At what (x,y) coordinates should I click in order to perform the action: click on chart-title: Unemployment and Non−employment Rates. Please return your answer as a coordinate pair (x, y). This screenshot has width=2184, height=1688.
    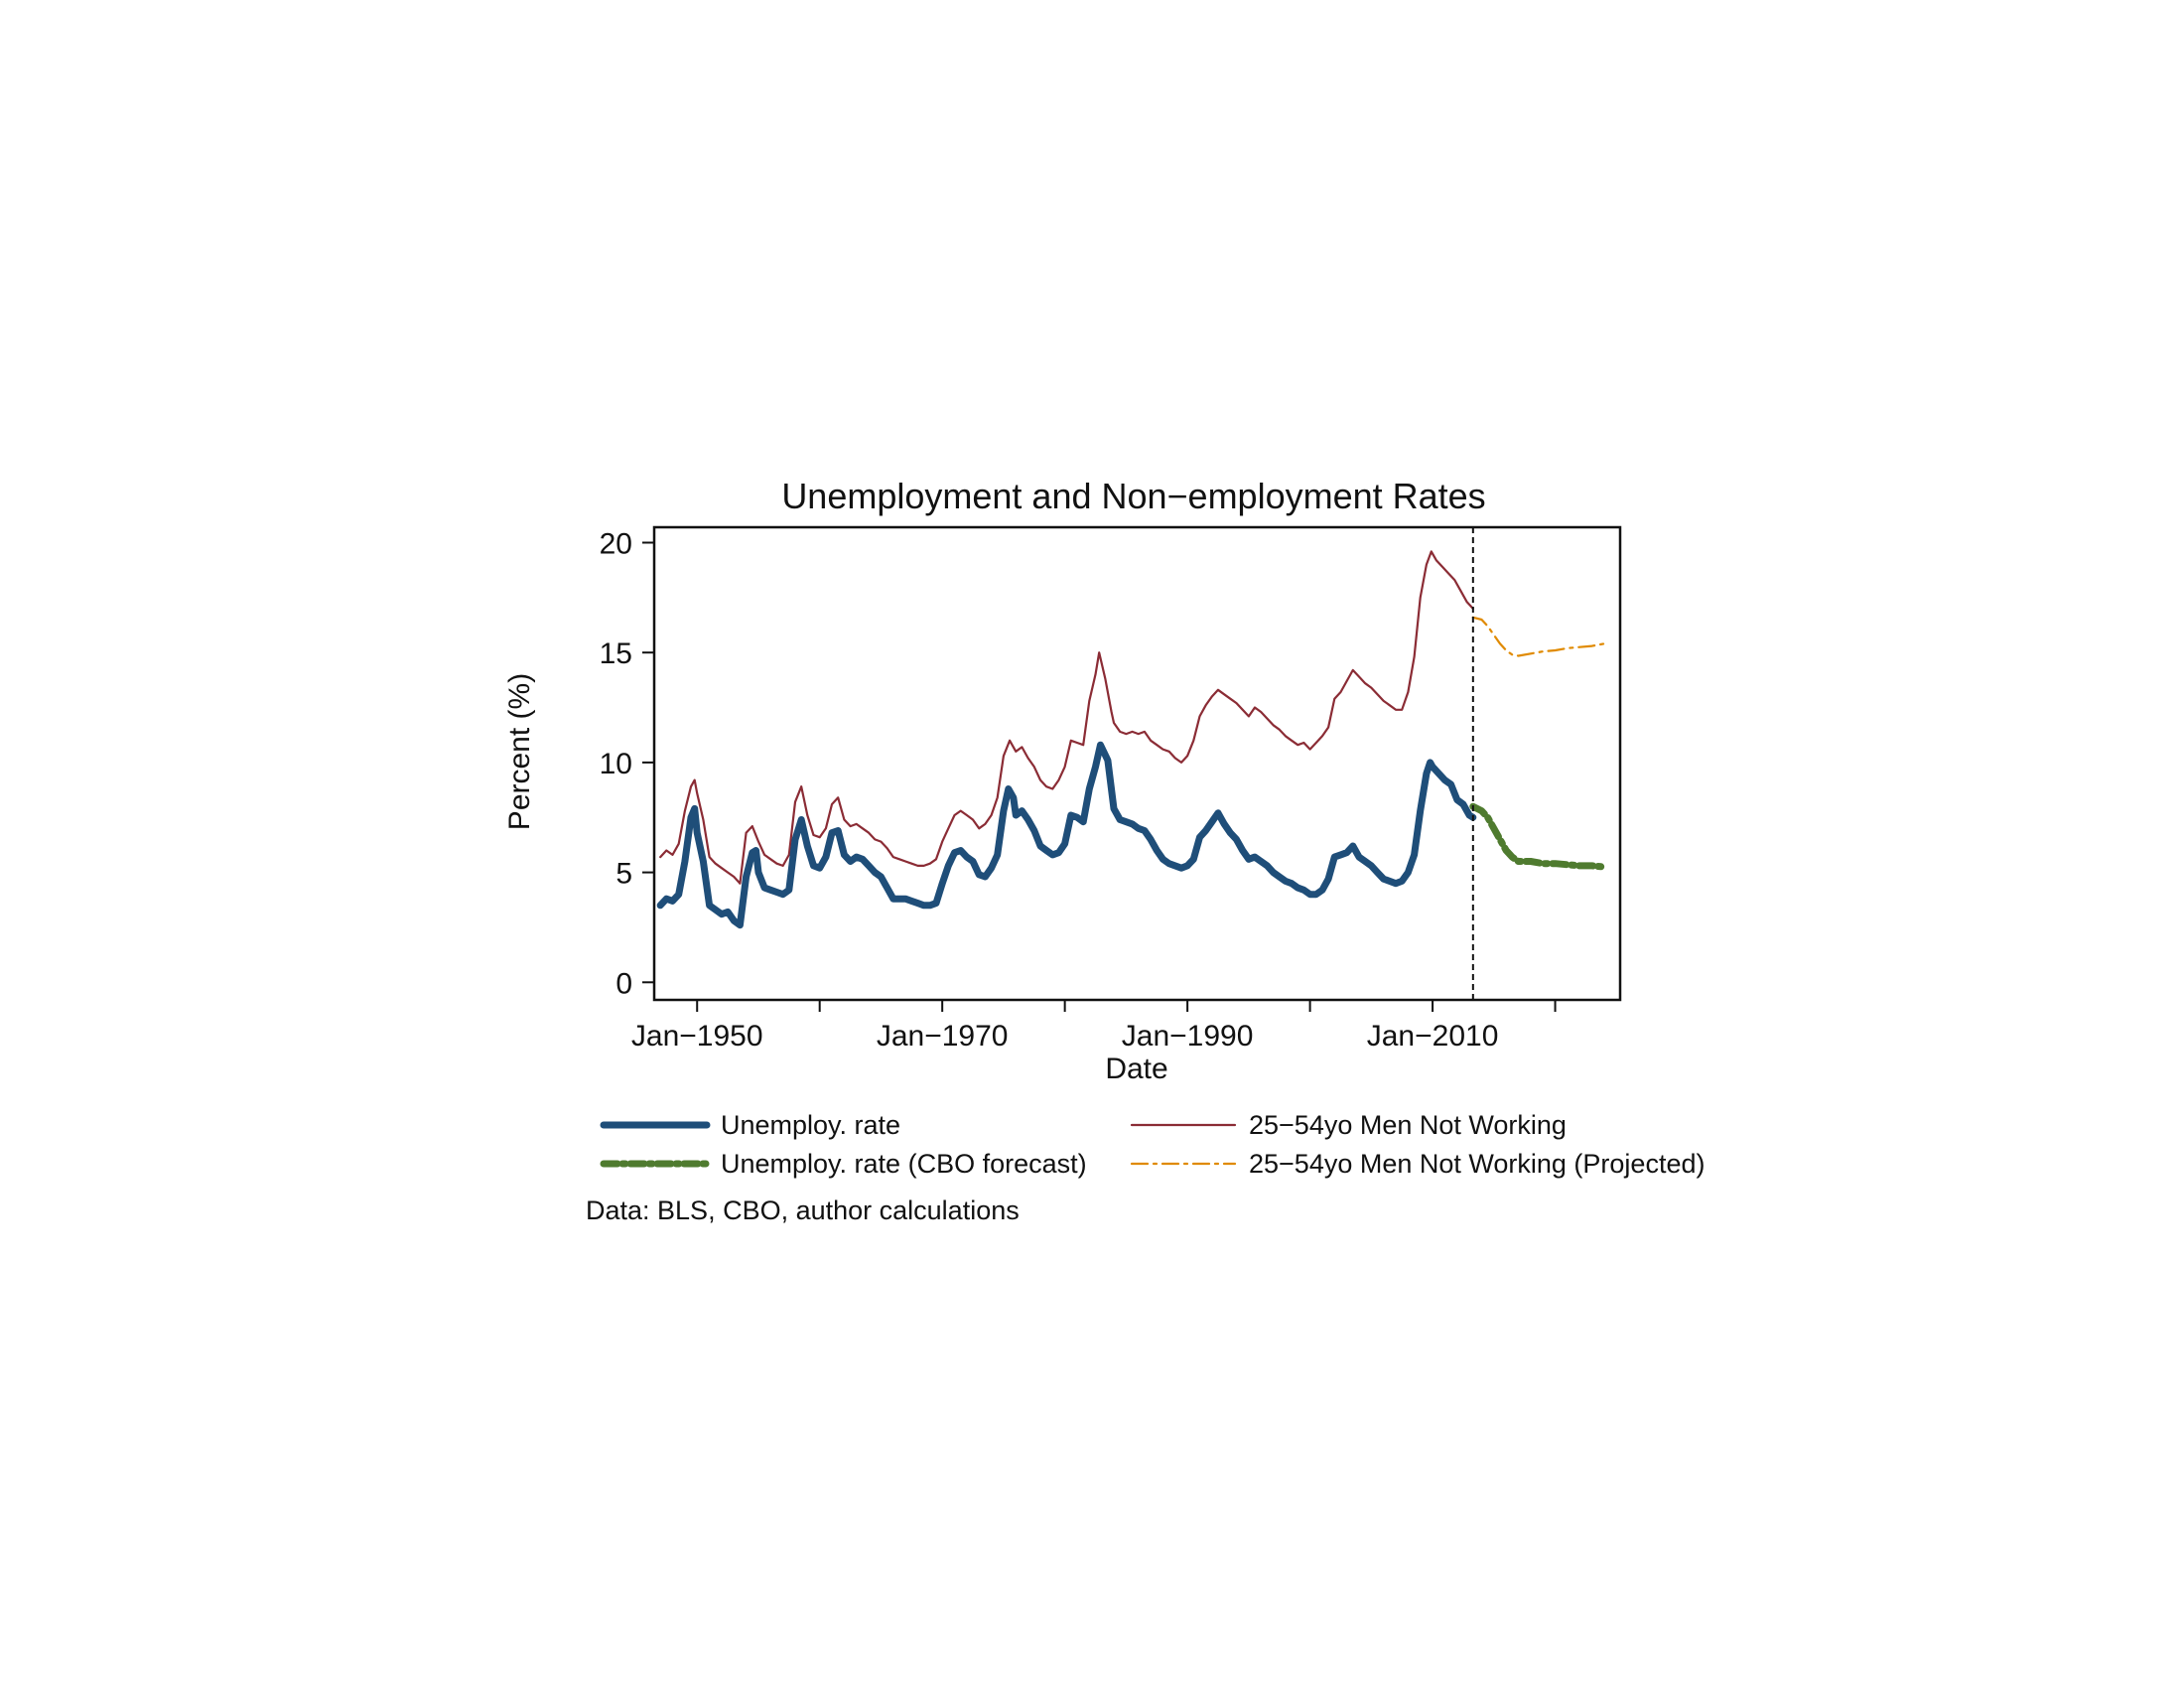
    Looking at the image, I should click on (1133, 496).